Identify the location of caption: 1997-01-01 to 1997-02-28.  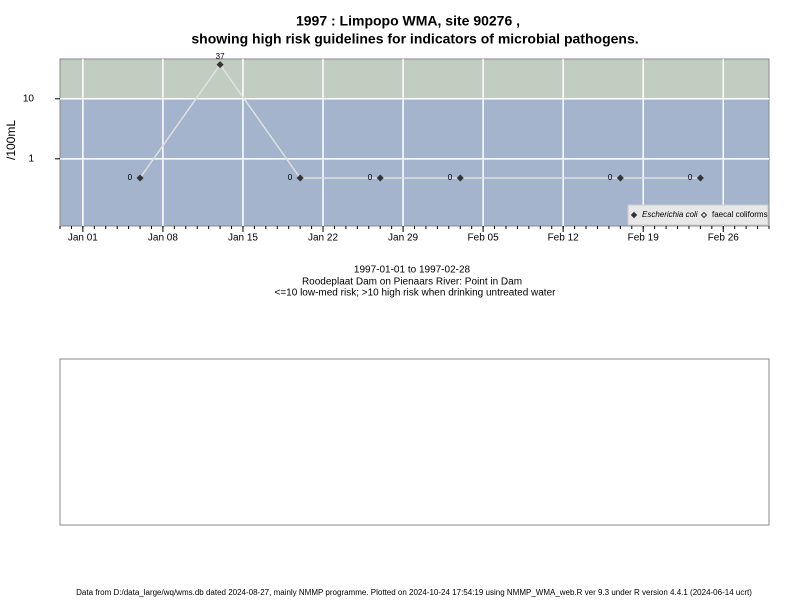
(412, 270).